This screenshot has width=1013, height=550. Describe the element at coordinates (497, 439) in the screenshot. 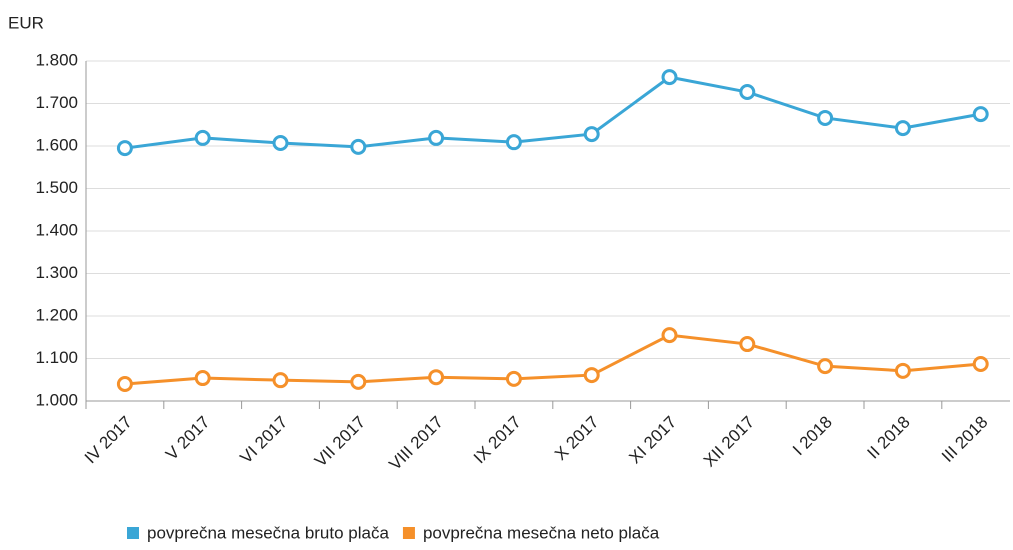

I see `x-tick-label: IX 2017` at that location.